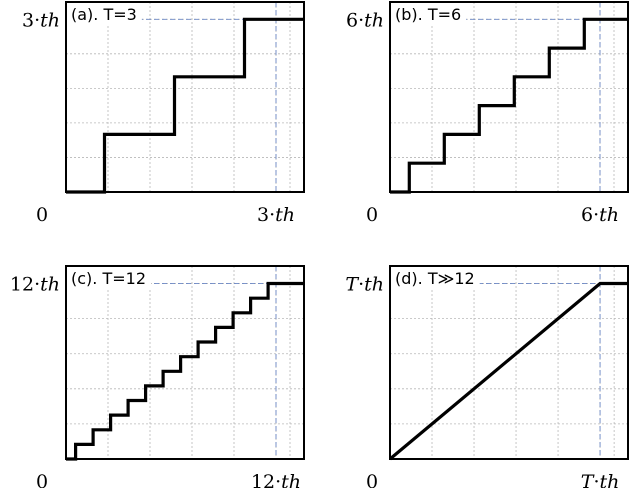  Describe the element at coordinates (365, 20) in the screenshot. I see `y-tick-label: 6·th` at that location.